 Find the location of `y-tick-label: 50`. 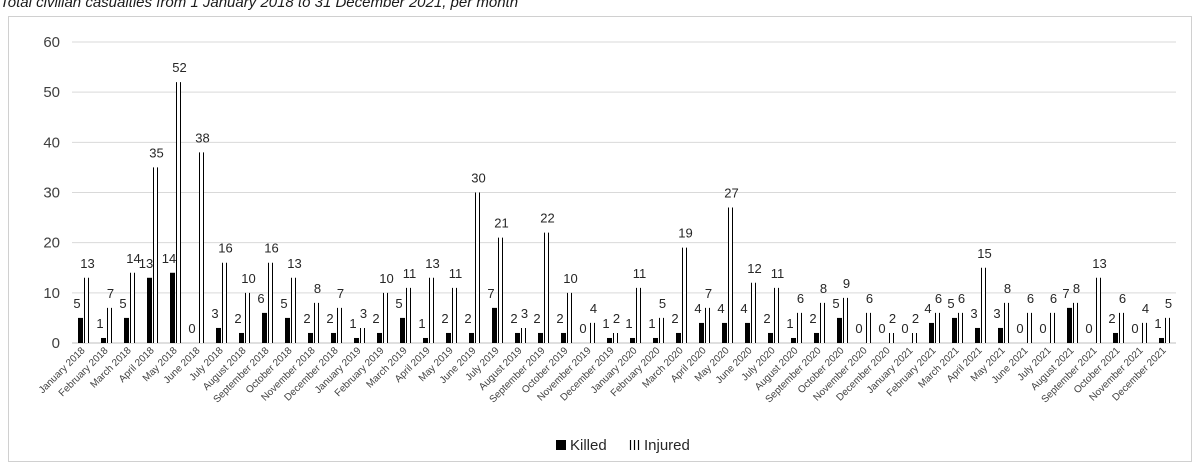

y-tick-label: 50 is located at coordinates (51, 92).